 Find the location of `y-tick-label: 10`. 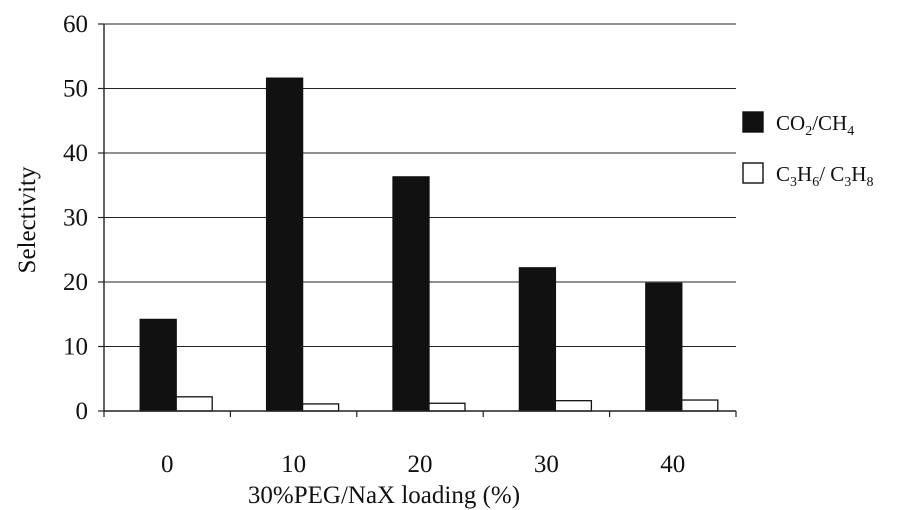

y-tick-label: 10 is located at coordinates (75, 347).